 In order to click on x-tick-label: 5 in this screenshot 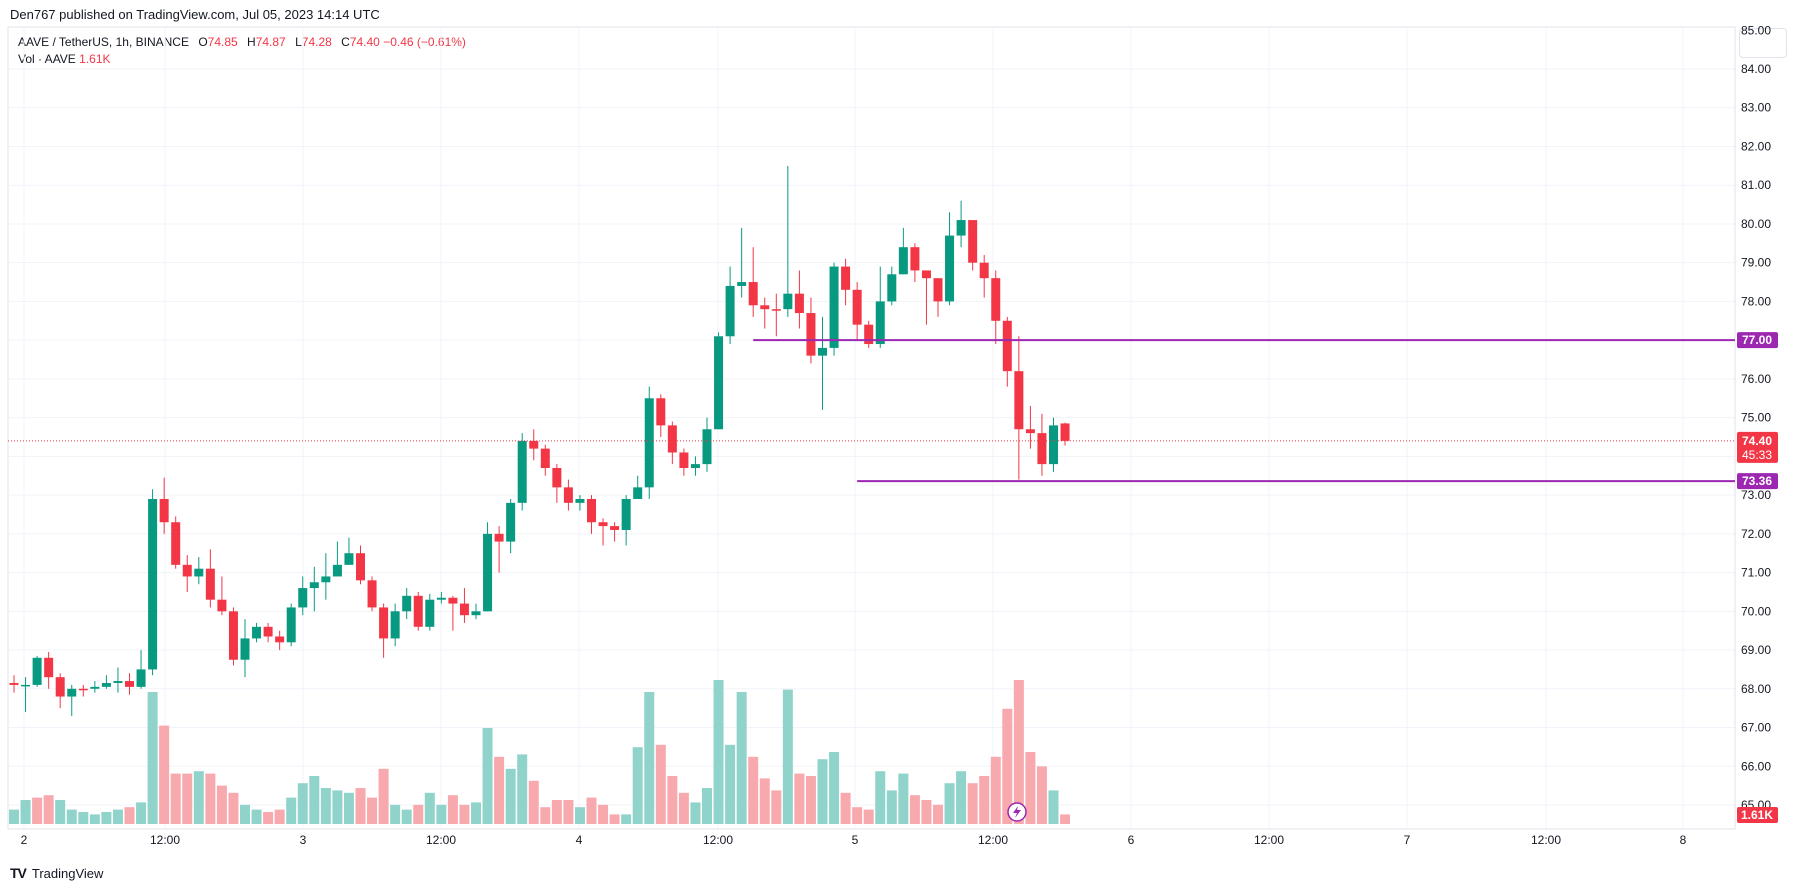, I will do `click(855, 840)`.